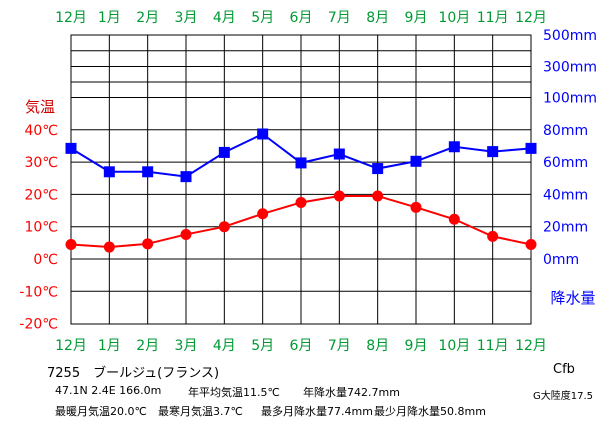  I want to click on temperature-series, so click(301, 221).